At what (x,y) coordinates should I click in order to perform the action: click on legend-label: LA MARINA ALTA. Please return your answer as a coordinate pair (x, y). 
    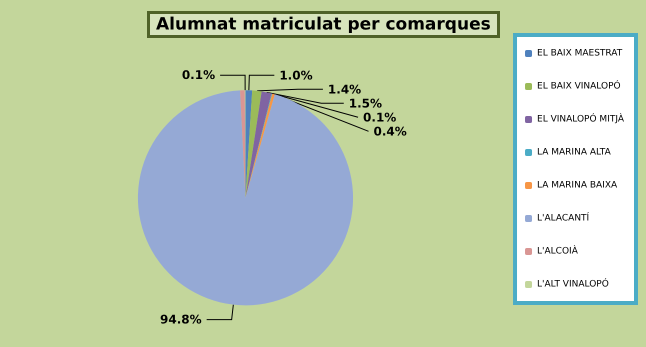
    Looking at the image, I should click on (574, 153).